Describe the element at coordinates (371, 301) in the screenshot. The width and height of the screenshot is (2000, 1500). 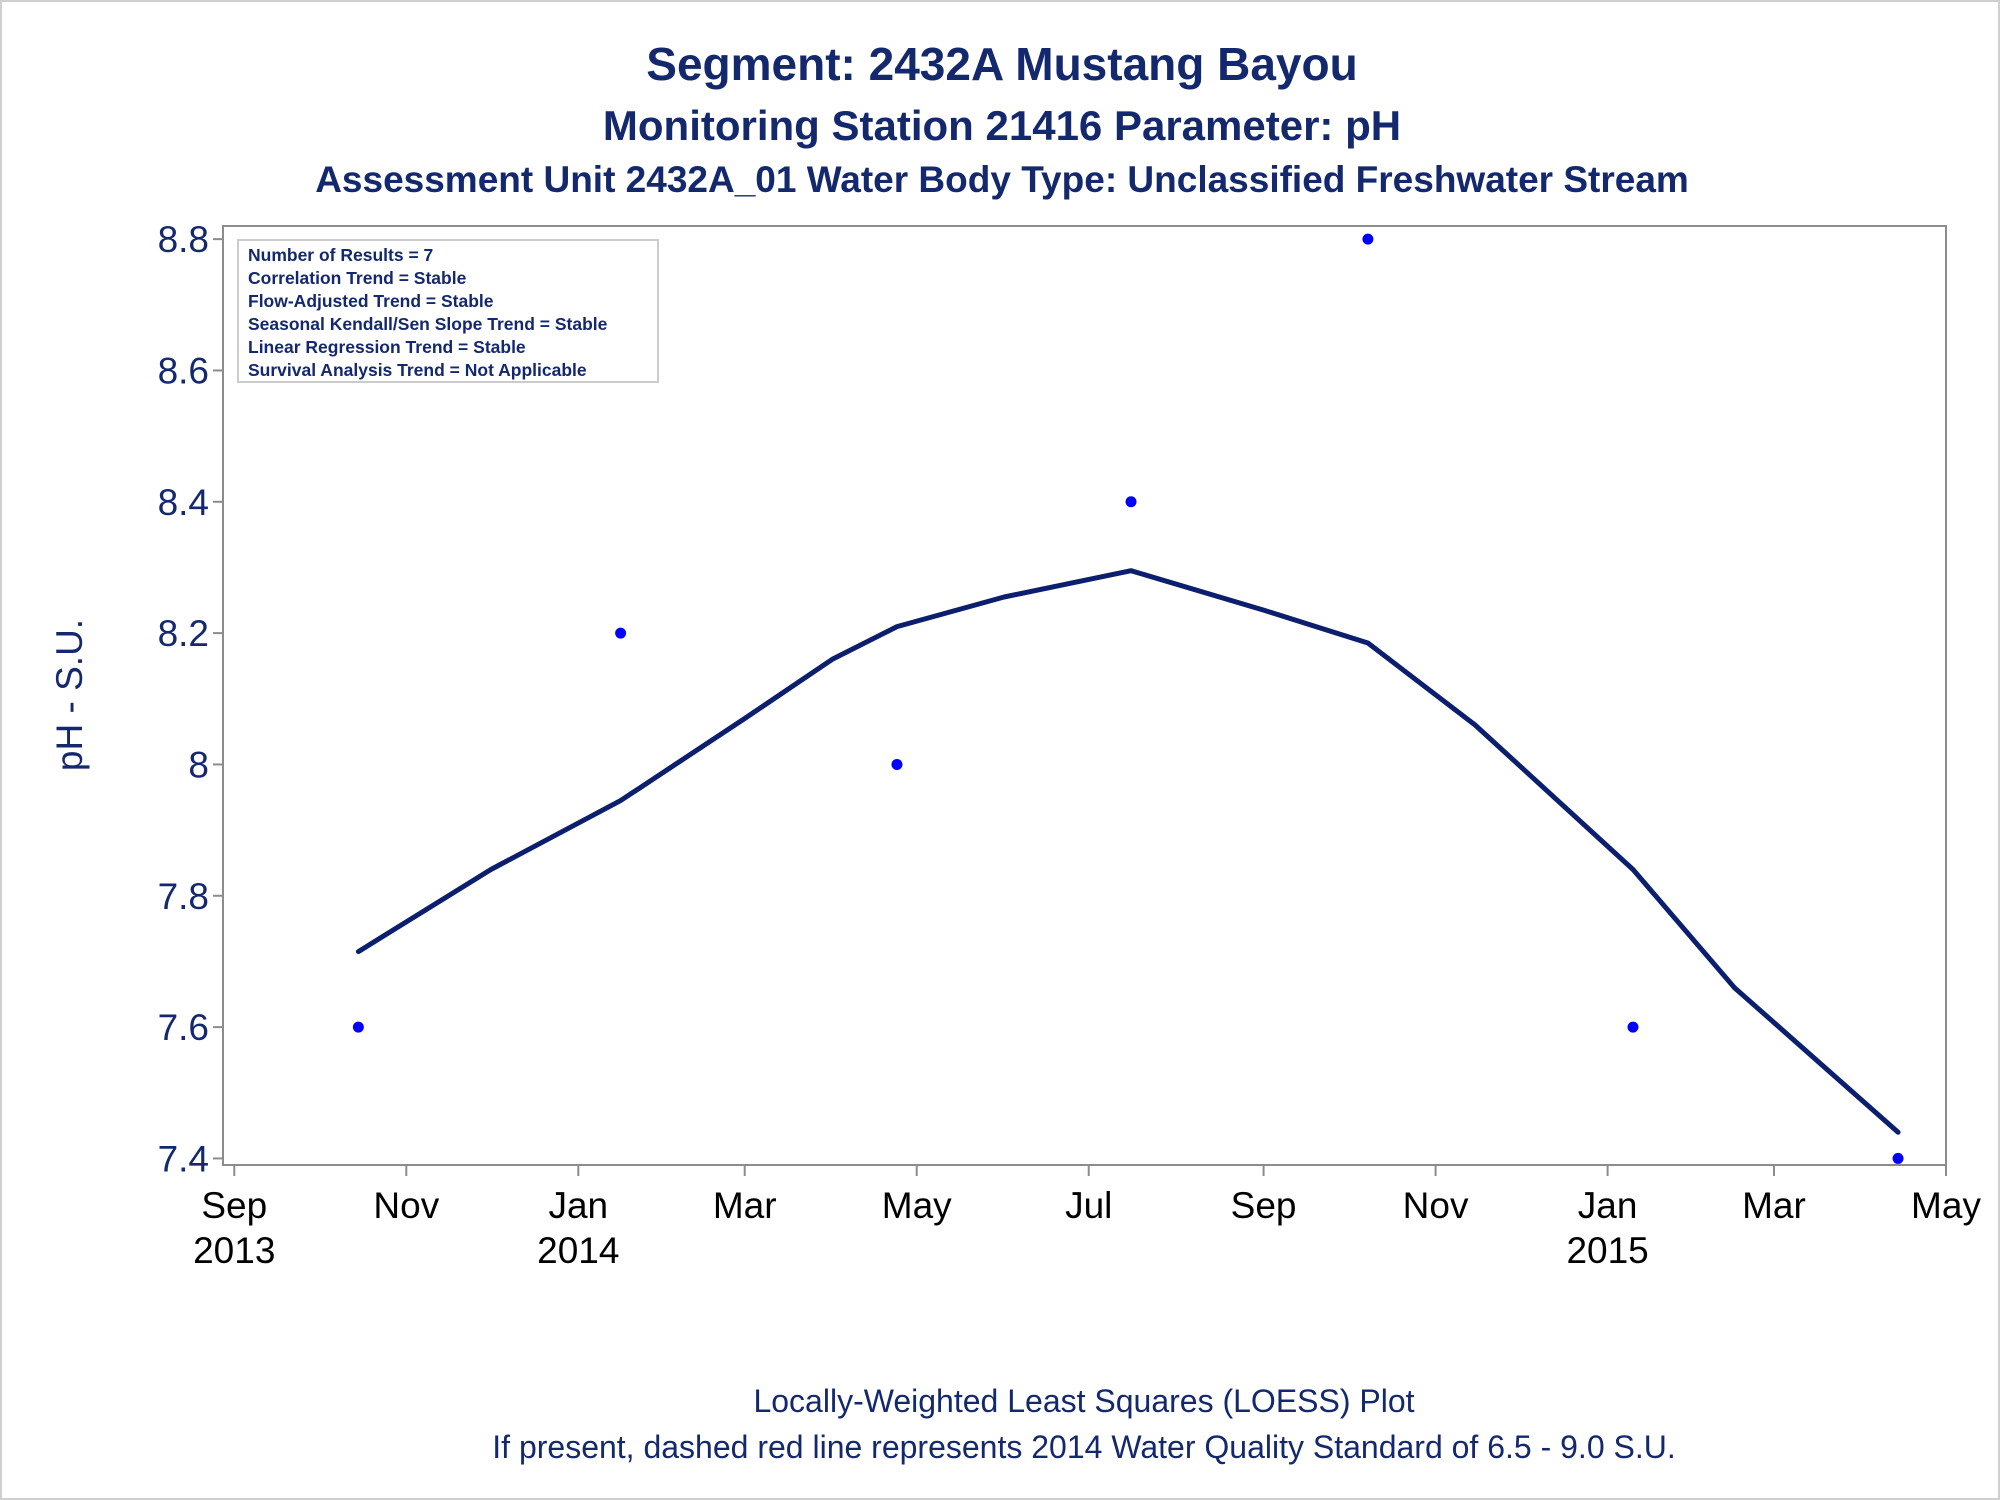
I see `stat-flow-adjusted-trend: Flow-Adjusted Trend = Stable` at that location.